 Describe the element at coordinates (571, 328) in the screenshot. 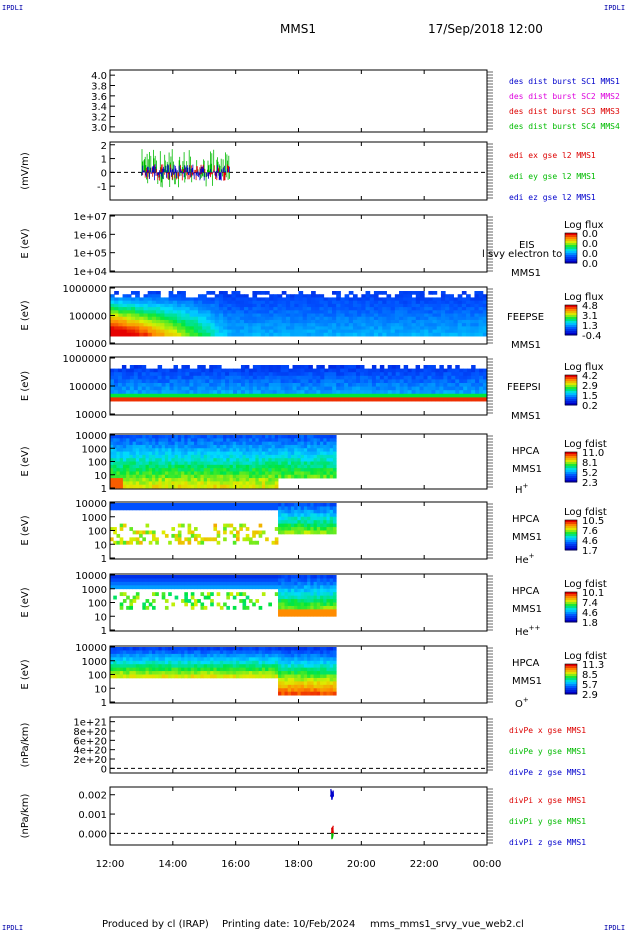

I see `colorbar-segment` at that location.